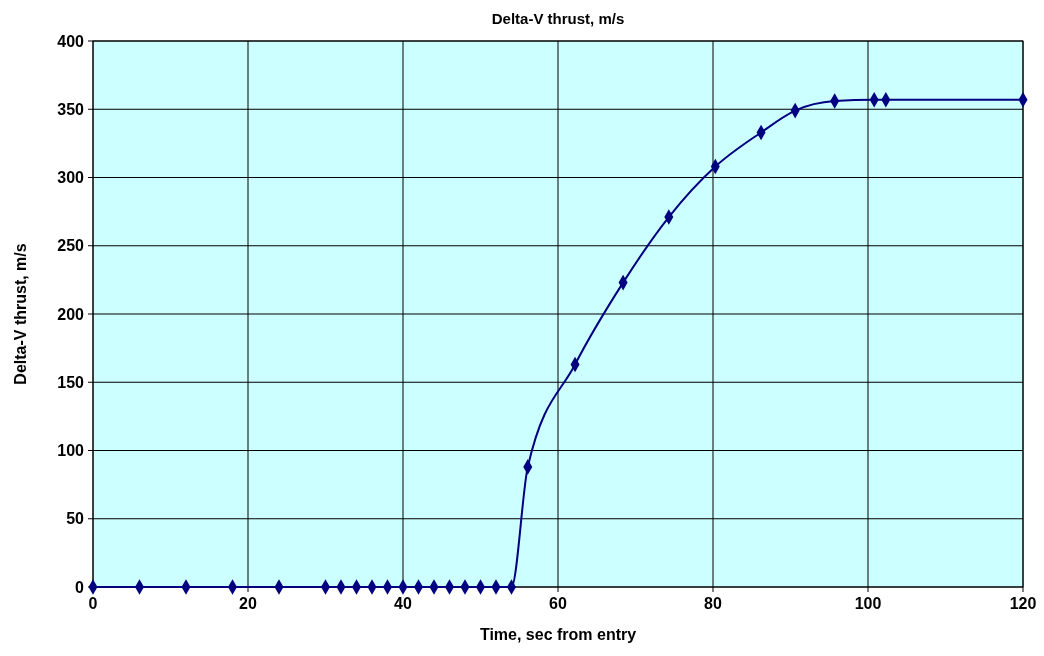  Describe the element at coordinates (20, 314) in the screenshot. I see `y-axis-title: Delta-V thrust, m/s` at that location.